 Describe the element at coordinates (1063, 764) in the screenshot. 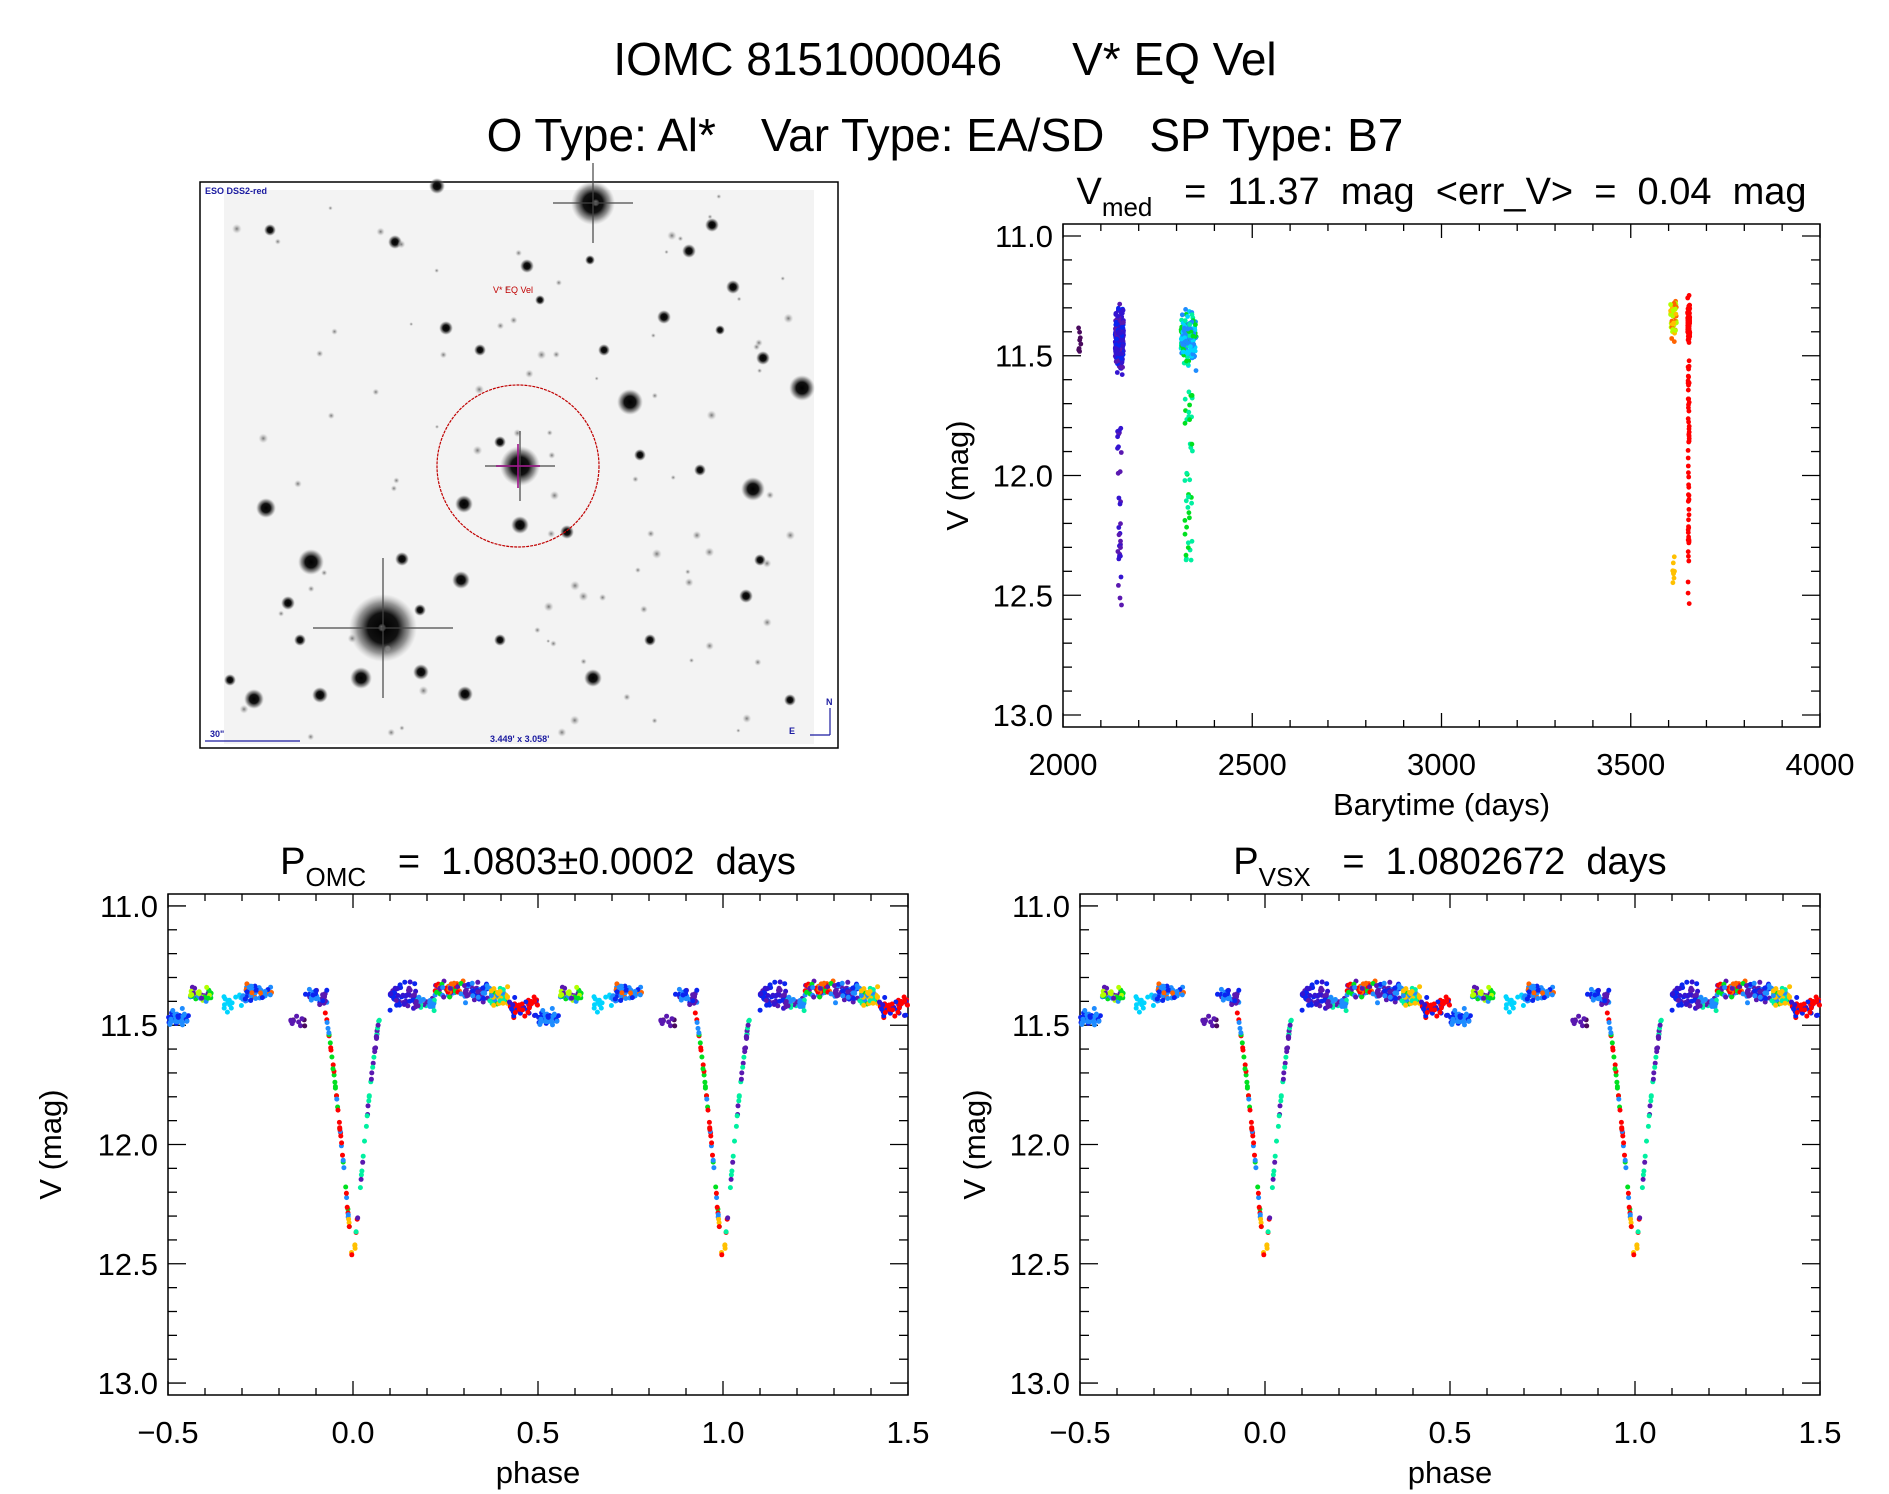

I see `x-tick-label: 2000` at that location.